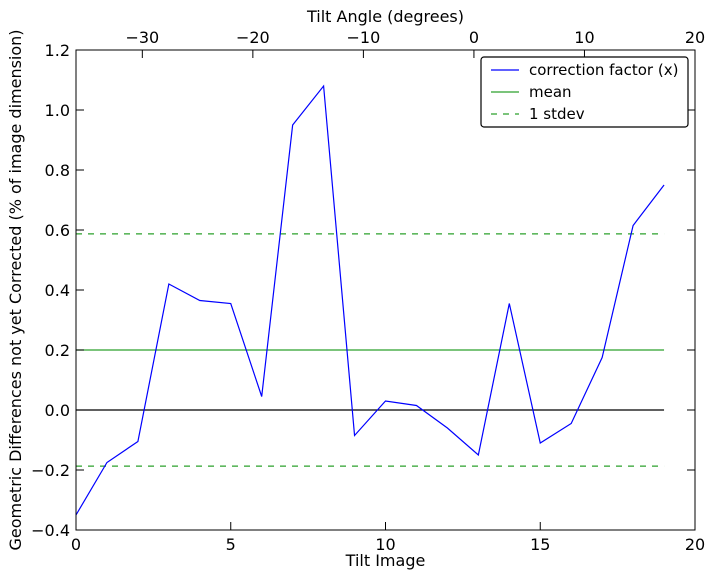  What do you see at coordinates (540, 544) in the screenshot?
I see `x-tick-label: 15` at bounding box center [540, 544].